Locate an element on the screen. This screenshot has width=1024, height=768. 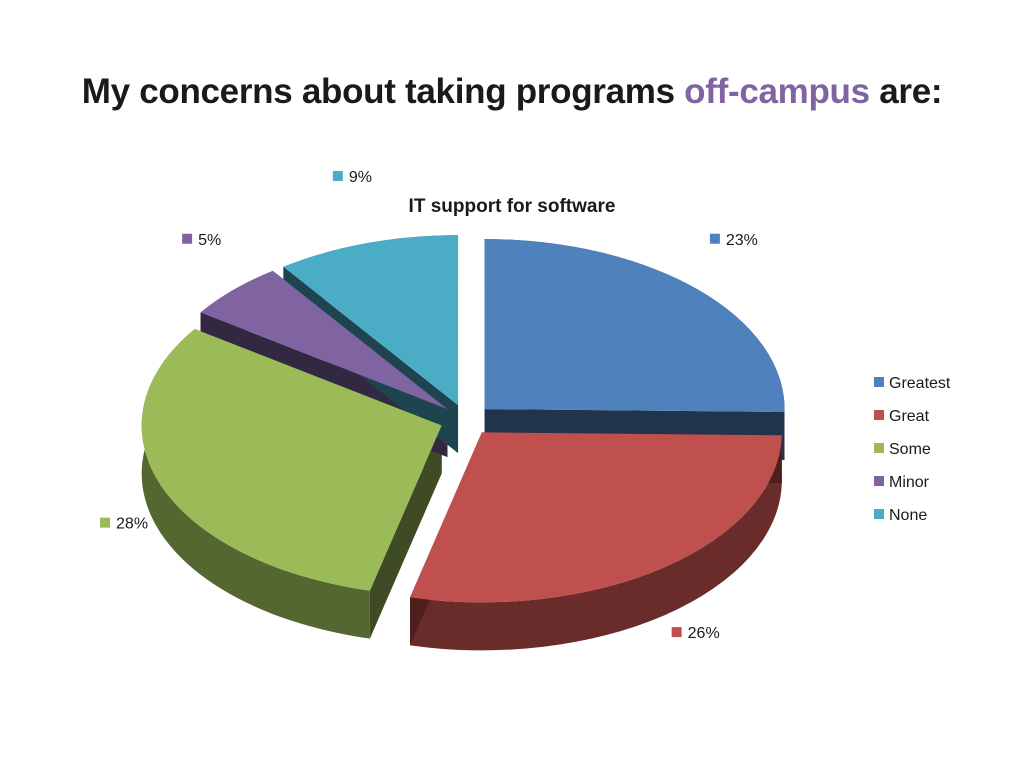
slice-minor is located at coordinates (324, 340).